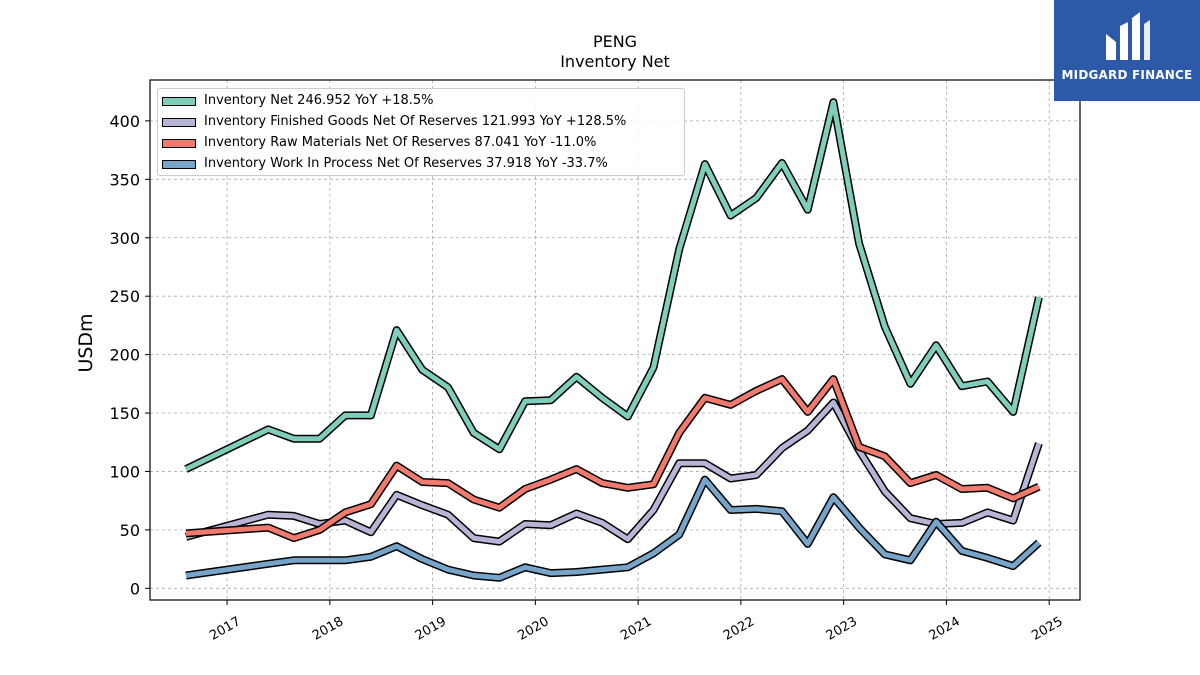 This screenshot has width=1200, height=675. Describe the element at coordinates (124, 471) in the screenshot. I see `y-tick-label: 100` at that location.